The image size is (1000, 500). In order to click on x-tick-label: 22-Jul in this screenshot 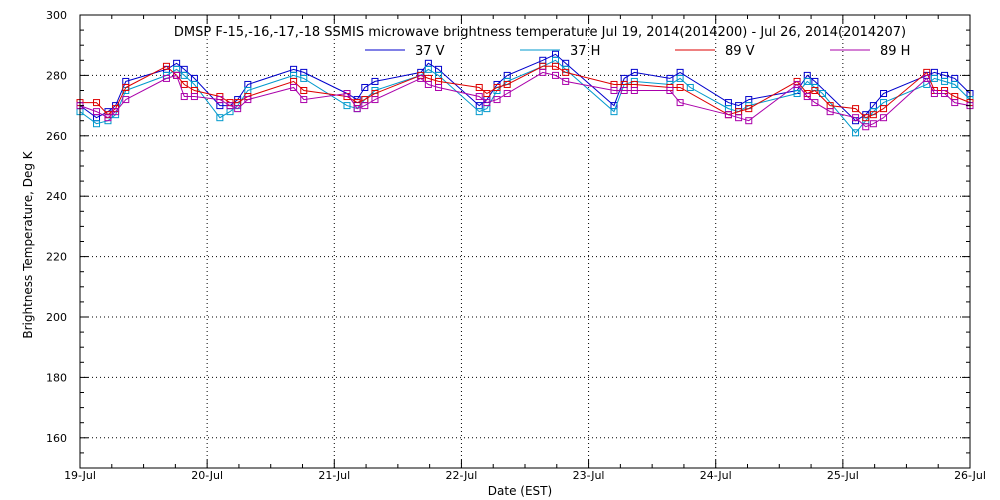, I will do `click(461, 475)`.